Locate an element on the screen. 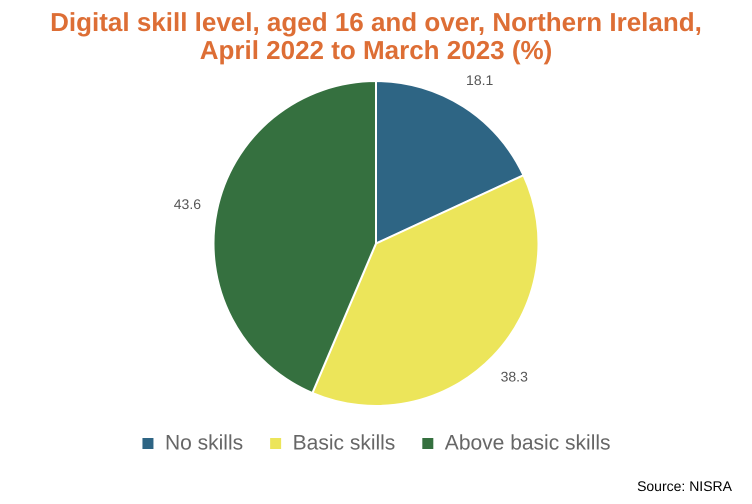  legend-label: Basic skills is located at coordinates (344, 442).